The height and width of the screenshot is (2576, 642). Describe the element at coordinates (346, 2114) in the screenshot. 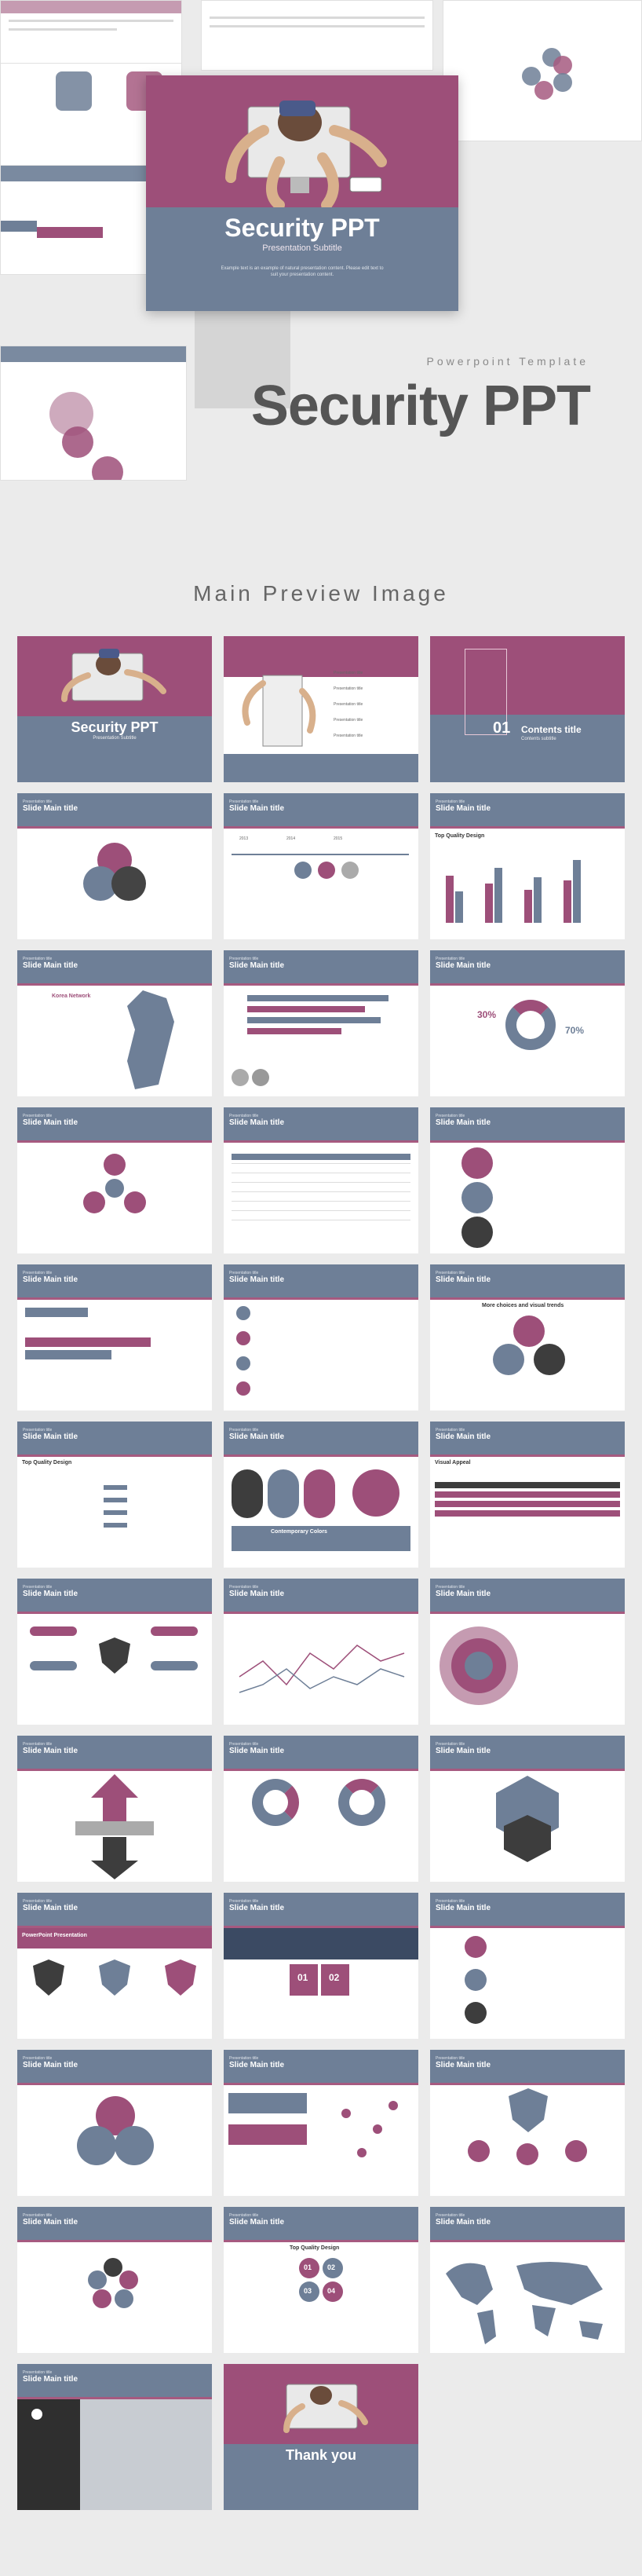

I see `network-node` at that location.